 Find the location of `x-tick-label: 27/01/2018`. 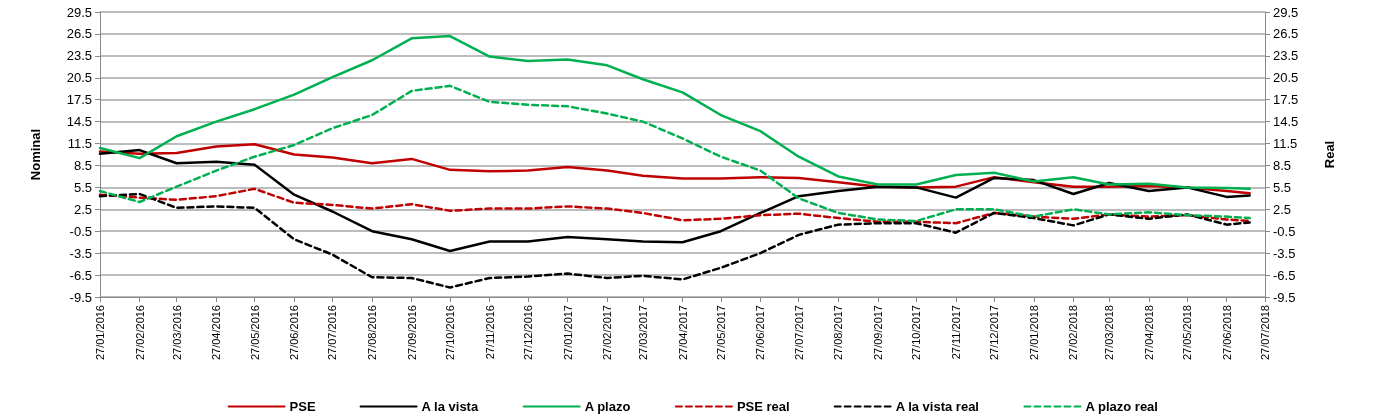

x-tick-label: 27/01/2018 is located at coordinates (1033, 333).